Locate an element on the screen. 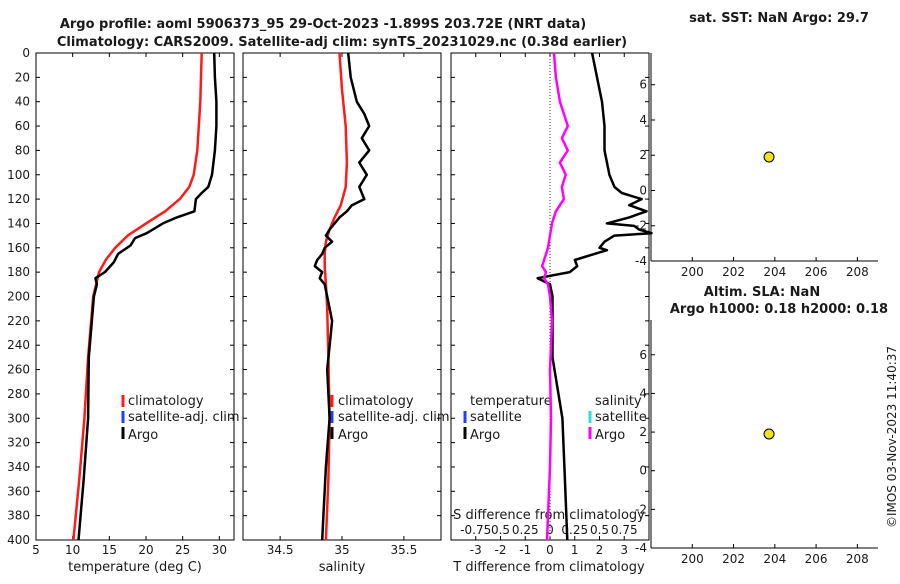 This screenshot has height=584, width=900. temperature-y-tick-label: 80 is located at coordinates (22, 150).